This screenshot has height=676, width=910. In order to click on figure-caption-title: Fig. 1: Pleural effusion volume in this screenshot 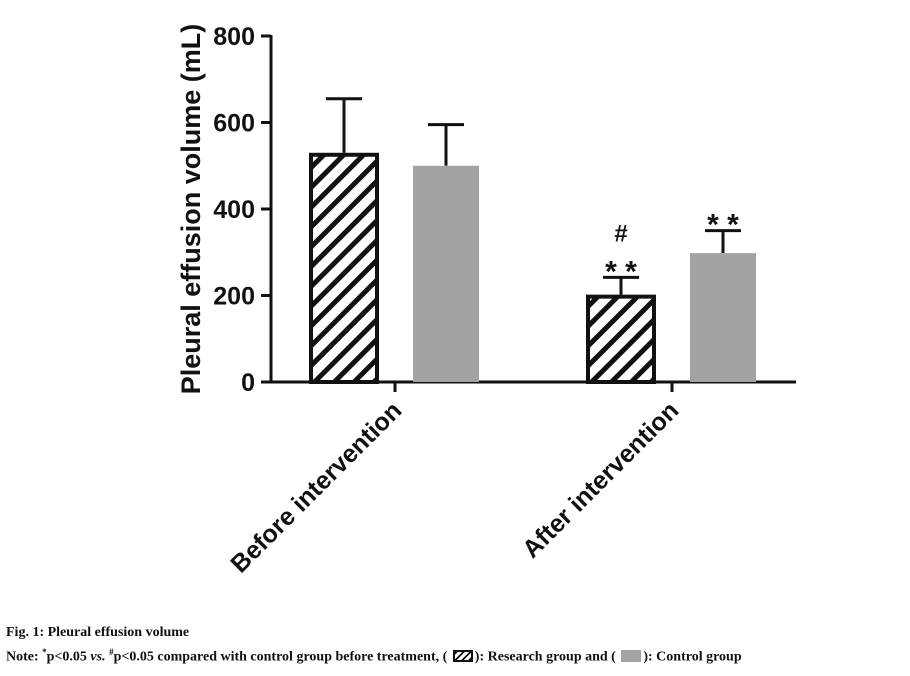, I will do `click(98, 632)`.